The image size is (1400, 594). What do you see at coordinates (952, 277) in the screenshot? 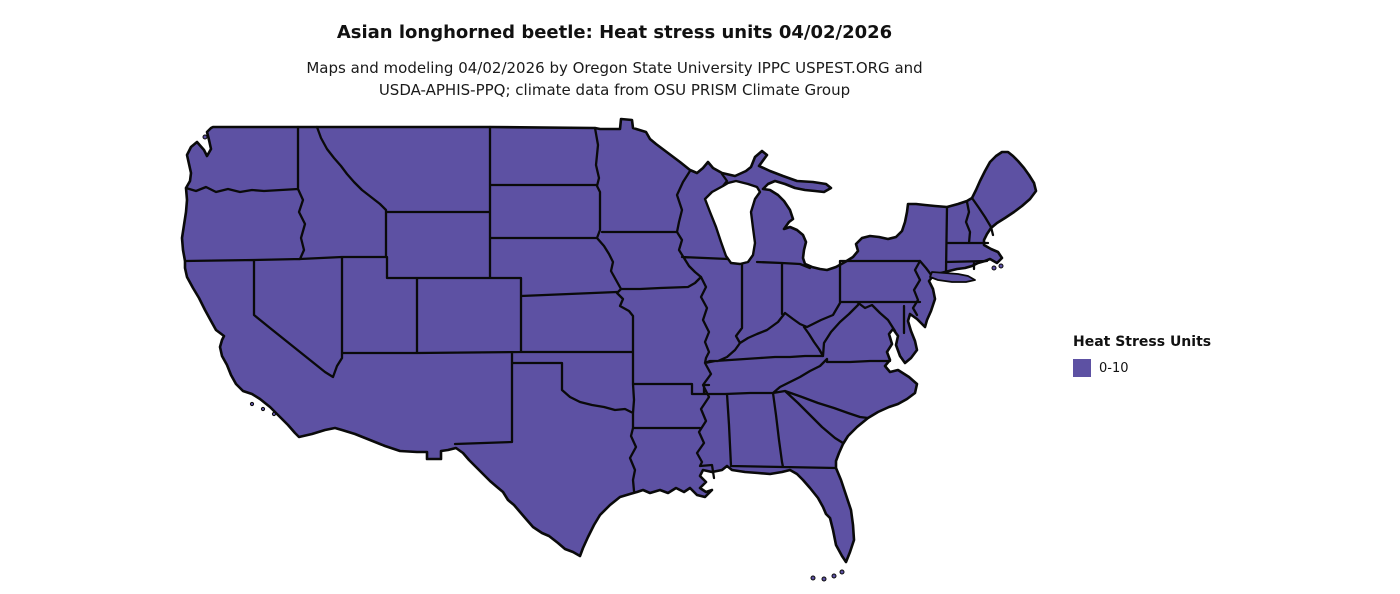
I see `long-island` at bounding box center [952, 277].